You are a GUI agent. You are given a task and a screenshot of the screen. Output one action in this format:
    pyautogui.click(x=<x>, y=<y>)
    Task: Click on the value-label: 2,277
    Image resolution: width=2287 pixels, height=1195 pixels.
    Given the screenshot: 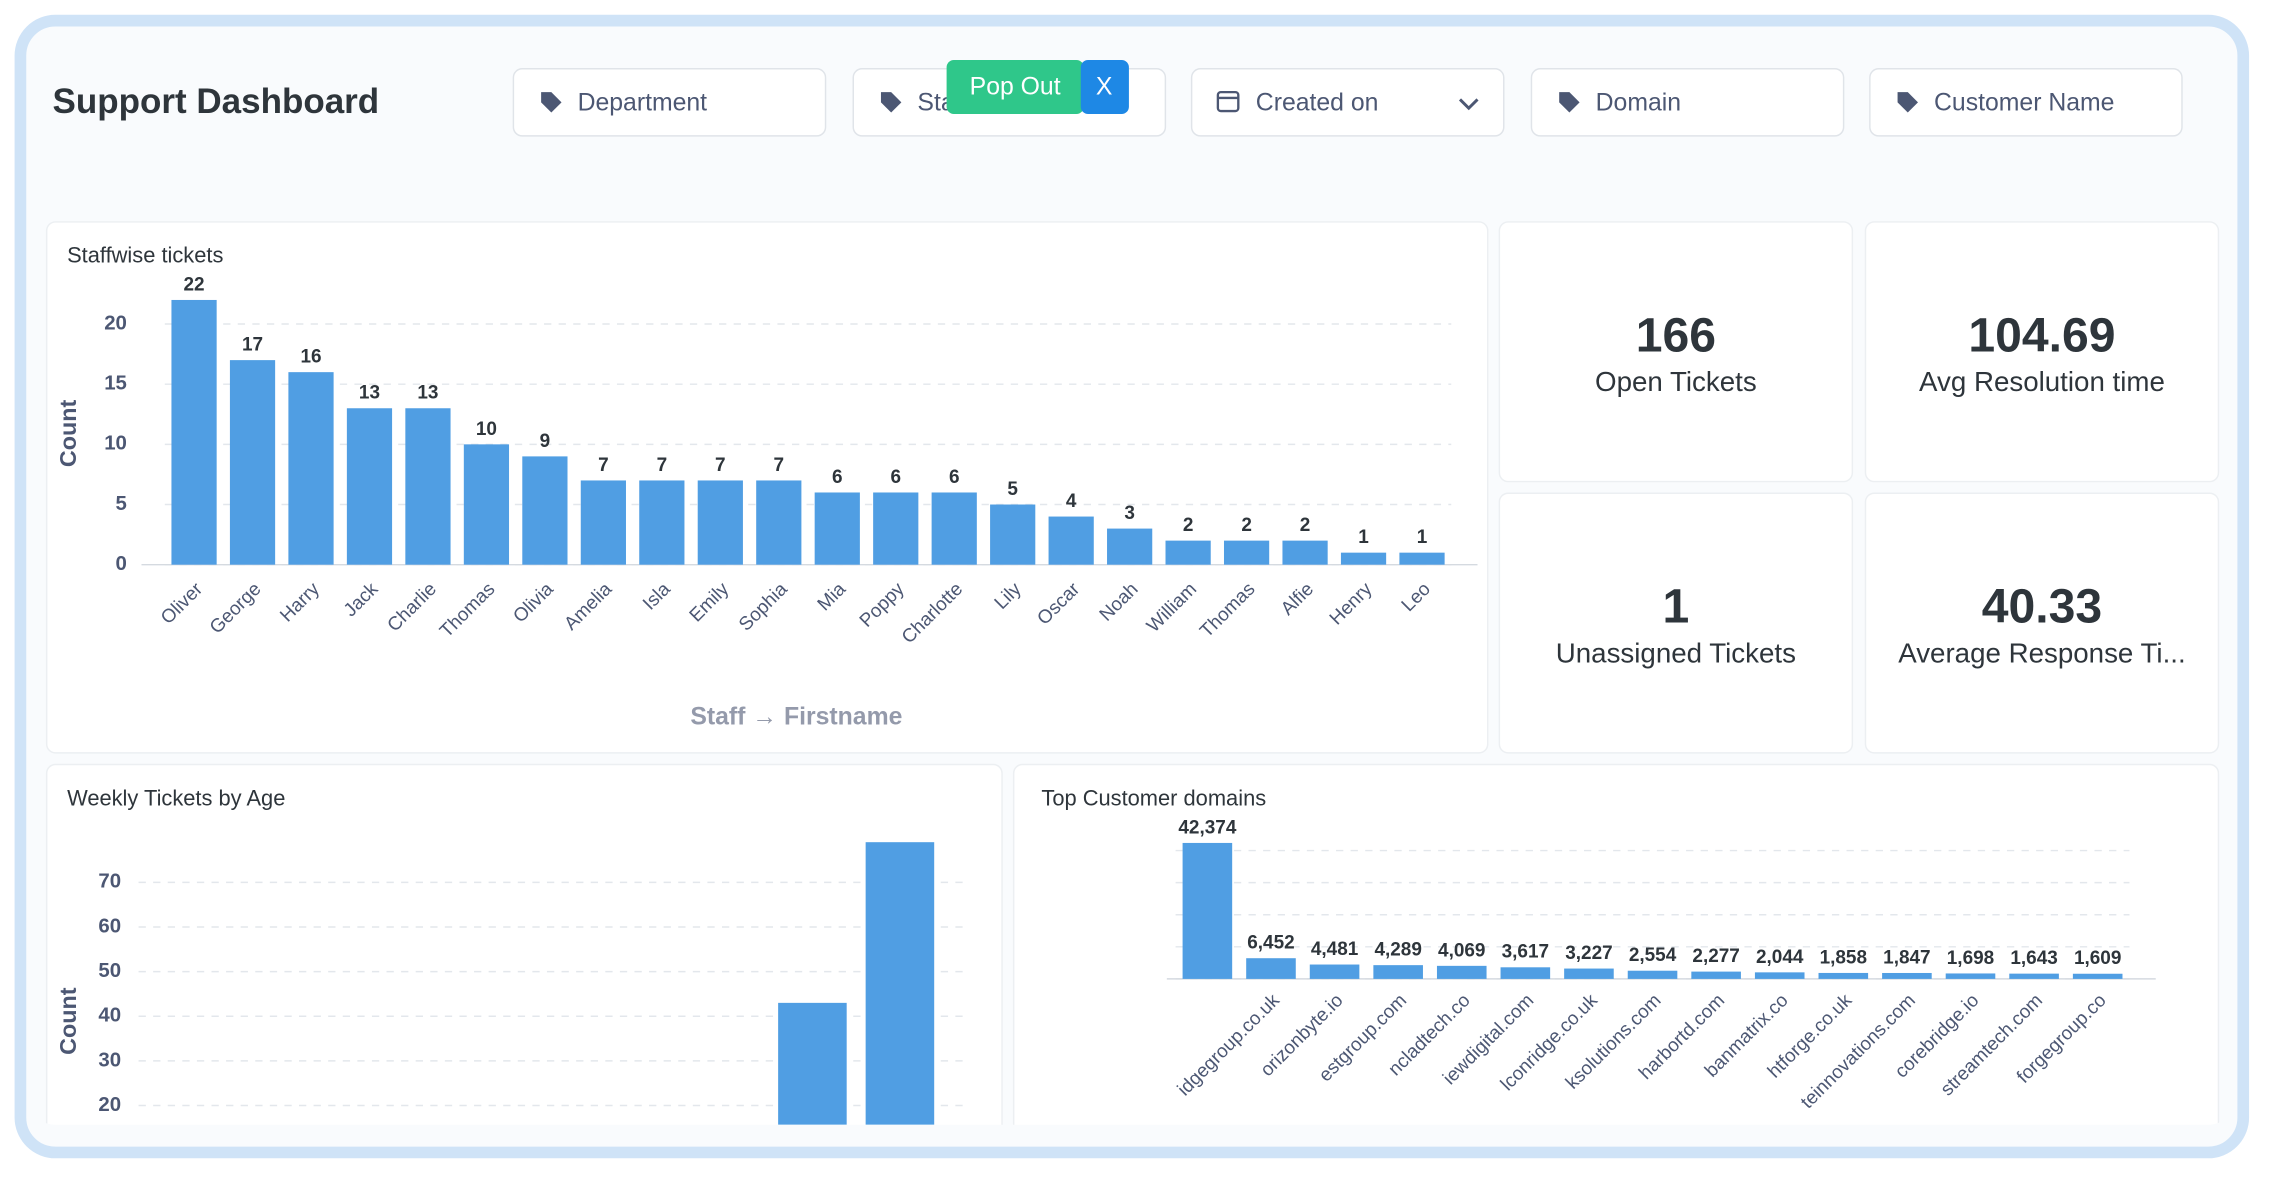 What is the action you would take?
    pyautogui.click(x=1715, y=956)
    